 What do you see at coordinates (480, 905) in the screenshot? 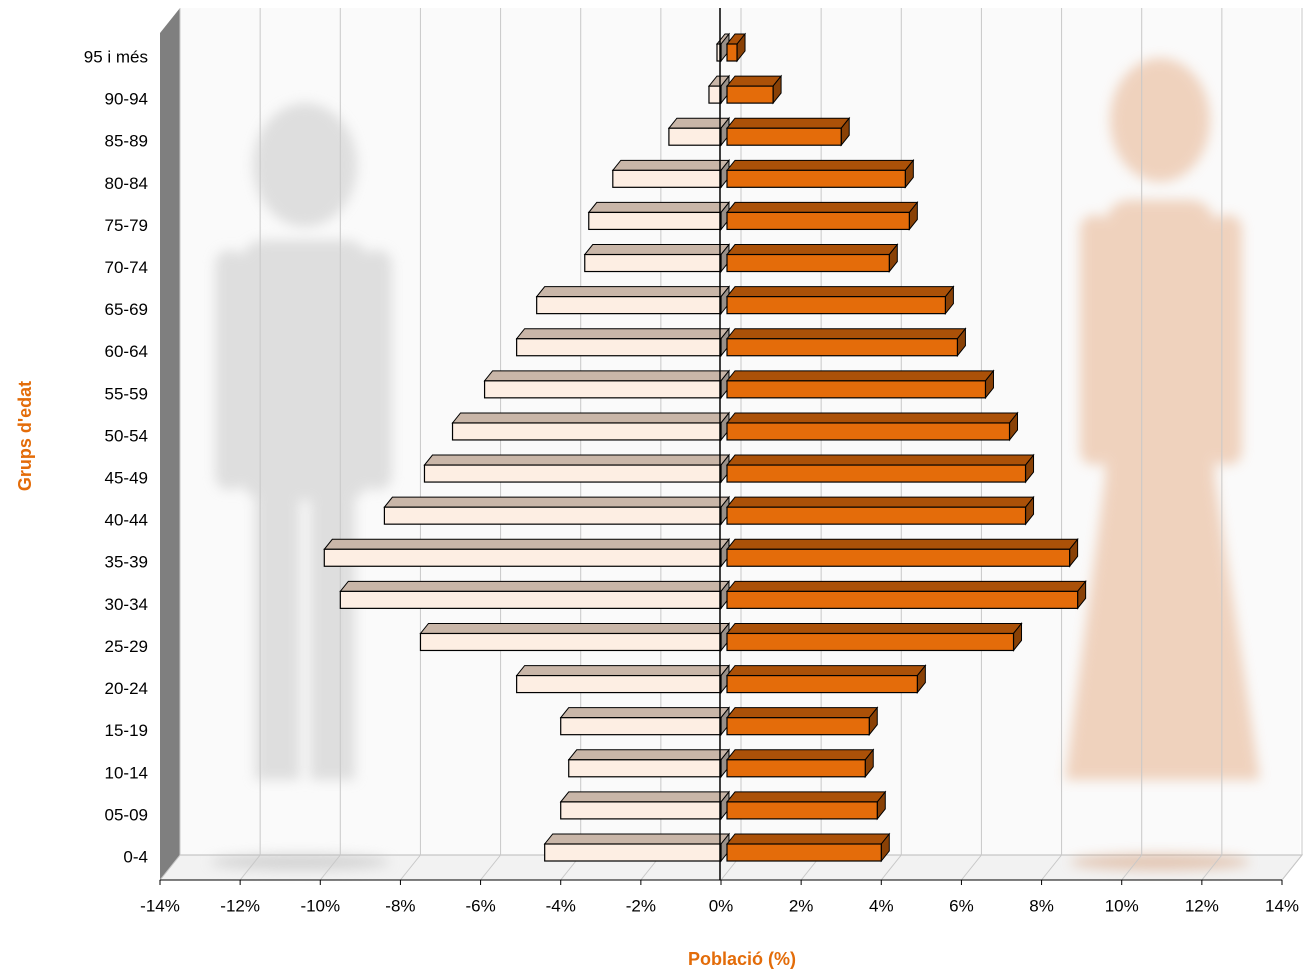
I see `x-tick-label: -6%` at bounding box center [480, 905].